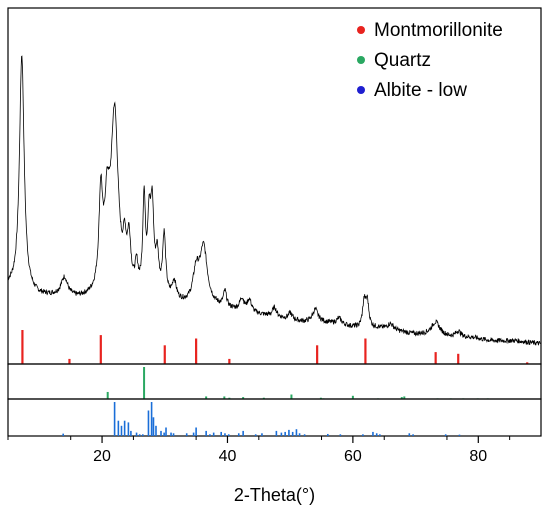  I want to click on quartz-panel-frame, so click(274, 381).